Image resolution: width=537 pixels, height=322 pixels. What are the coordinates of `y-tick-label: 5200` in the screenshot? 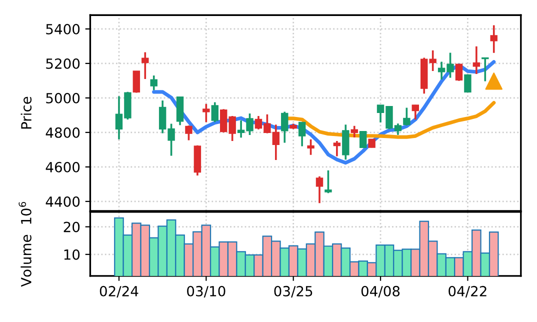 It's located at (63, 63).